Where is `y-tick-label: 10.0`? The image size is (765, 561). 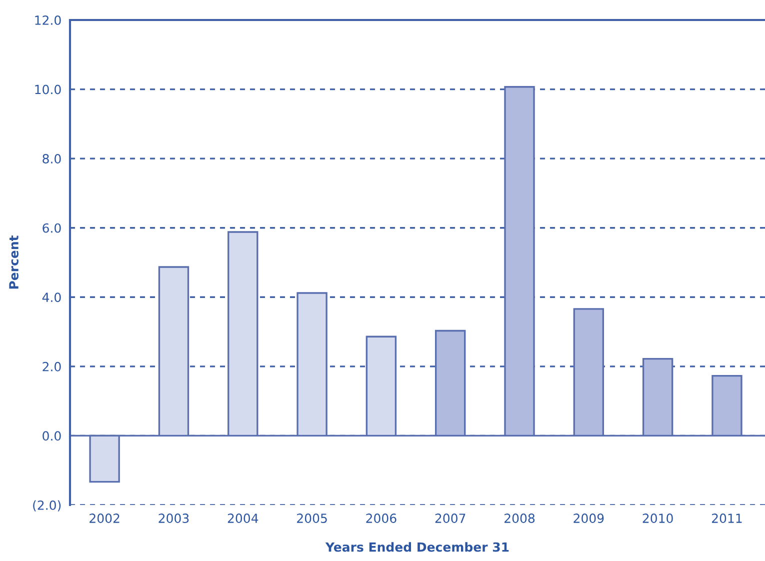
y-tick-label: 10.0 is located at coordinates (48, 89).